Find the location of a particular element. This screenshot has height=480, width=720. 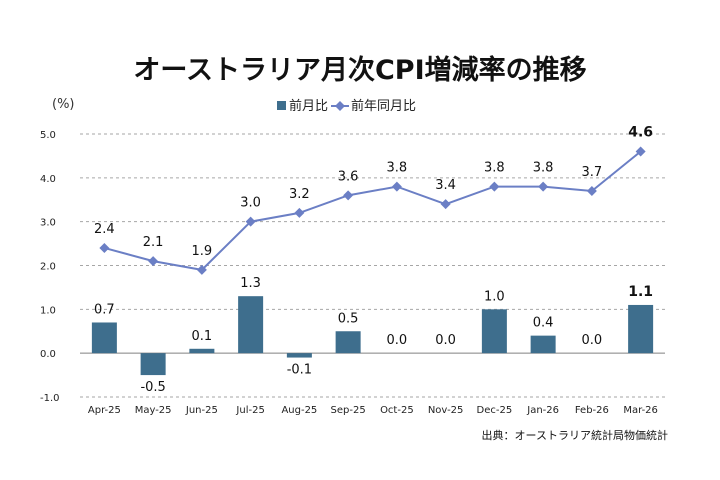

x-tick-label: Jun-25 is located at coordinates (201, 410).